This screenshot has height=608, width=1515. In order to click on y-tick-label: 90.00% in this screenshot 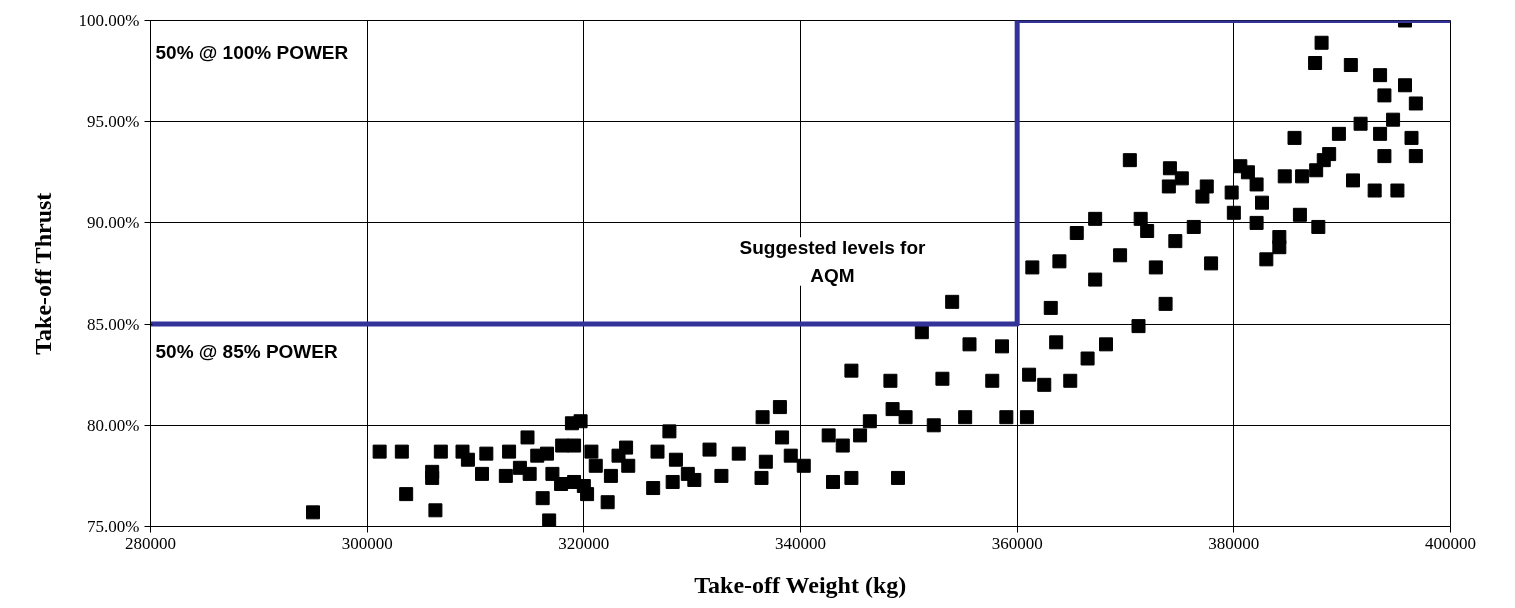, I will do `click(113, 223)`.